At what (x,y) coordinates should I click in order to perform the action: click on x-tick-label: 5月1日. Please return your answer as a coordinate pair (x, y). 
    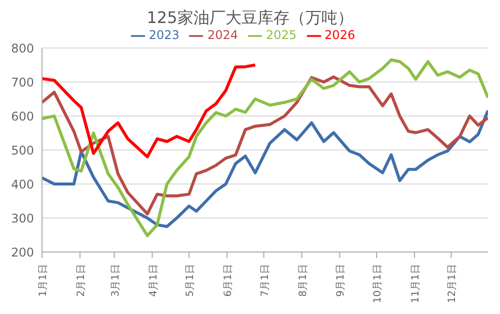
    Looking at the image, I should click on (190, 280).